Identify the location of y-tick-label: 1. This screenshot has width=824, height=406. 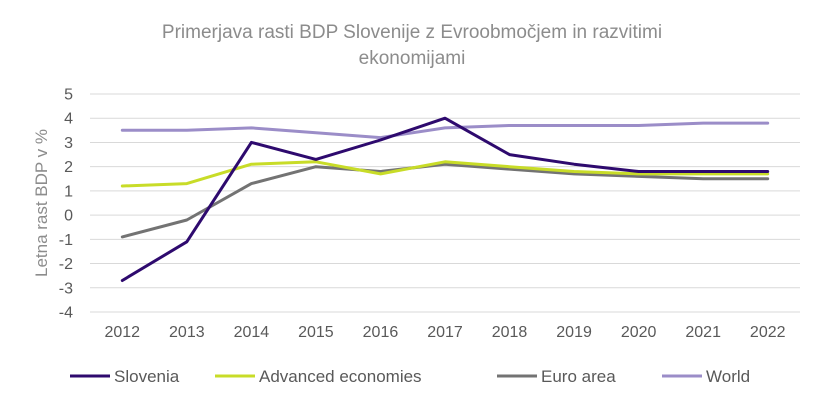
(68, 191).